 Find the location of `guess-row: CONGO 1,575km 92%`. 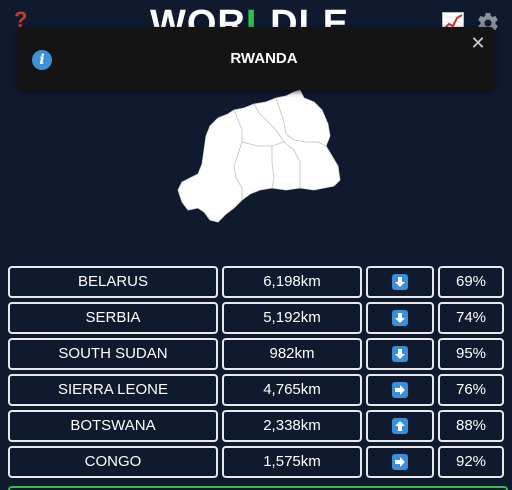

guess-row: CONGO 1,575km 92% is located at coordinates (256, 462).